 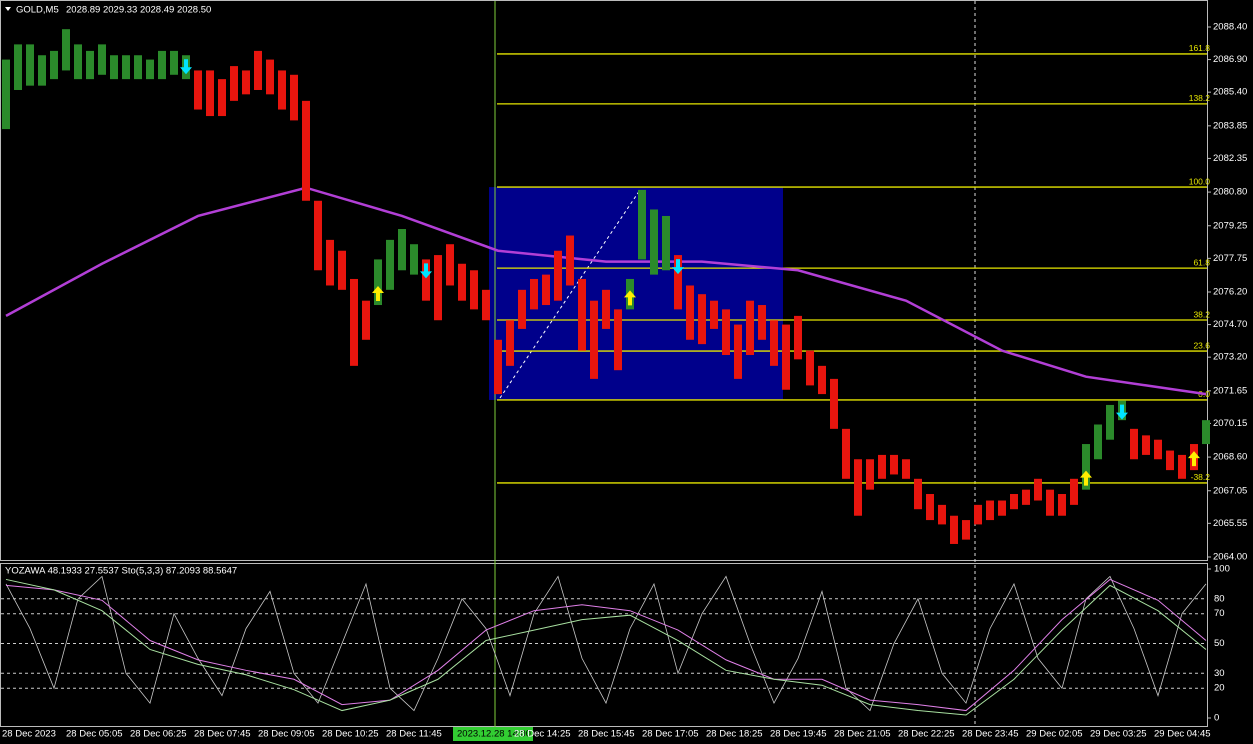 What do you see at coordinates (1118, 734) in the screenshot?
I see `time-label: 29 Dec 03:25` at bounding box center [1118, 734].